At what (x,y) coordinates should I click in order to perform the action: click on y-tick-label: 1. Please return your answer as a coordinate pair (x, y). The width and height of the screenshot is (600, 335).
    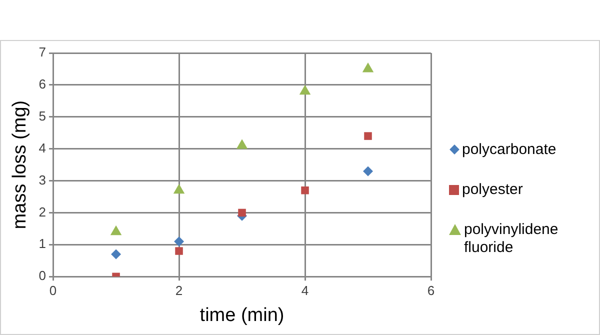
    Looking at the image, I should click on (42, 244).